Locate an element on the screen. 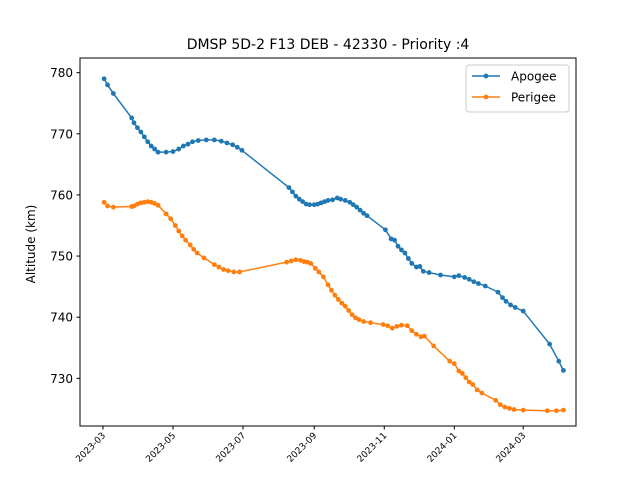 This screenshot has height=484, width=640. y-tick-label: 750 is located at coordinates (61, 257).